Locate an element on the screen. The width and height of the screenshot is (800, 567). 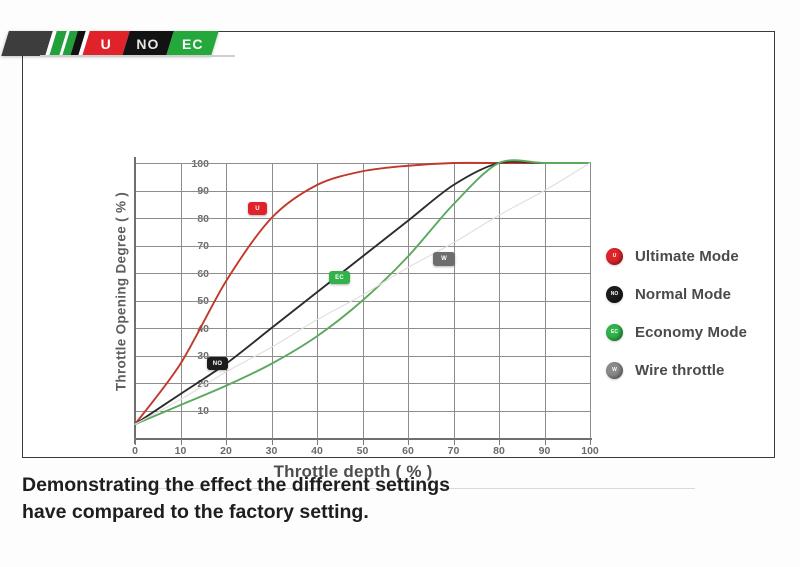
x-tick-10: 10 is located at coordinates (180, 451).